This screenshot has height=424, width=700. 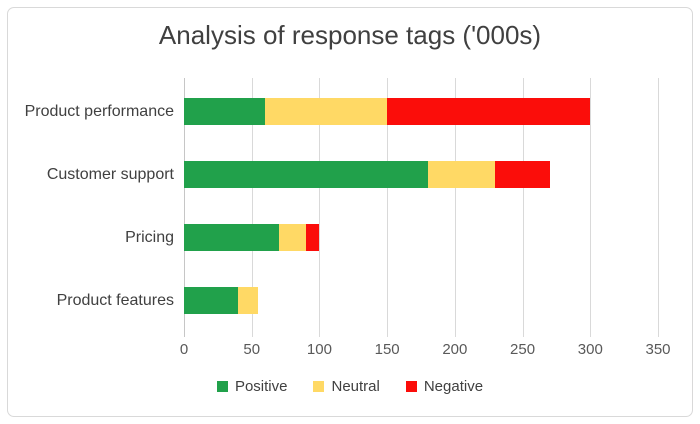 What do you see at coordinates (292, 237) in the screenshot?
I see `bar-pricing-neutral` at bounding box center [292, 237].